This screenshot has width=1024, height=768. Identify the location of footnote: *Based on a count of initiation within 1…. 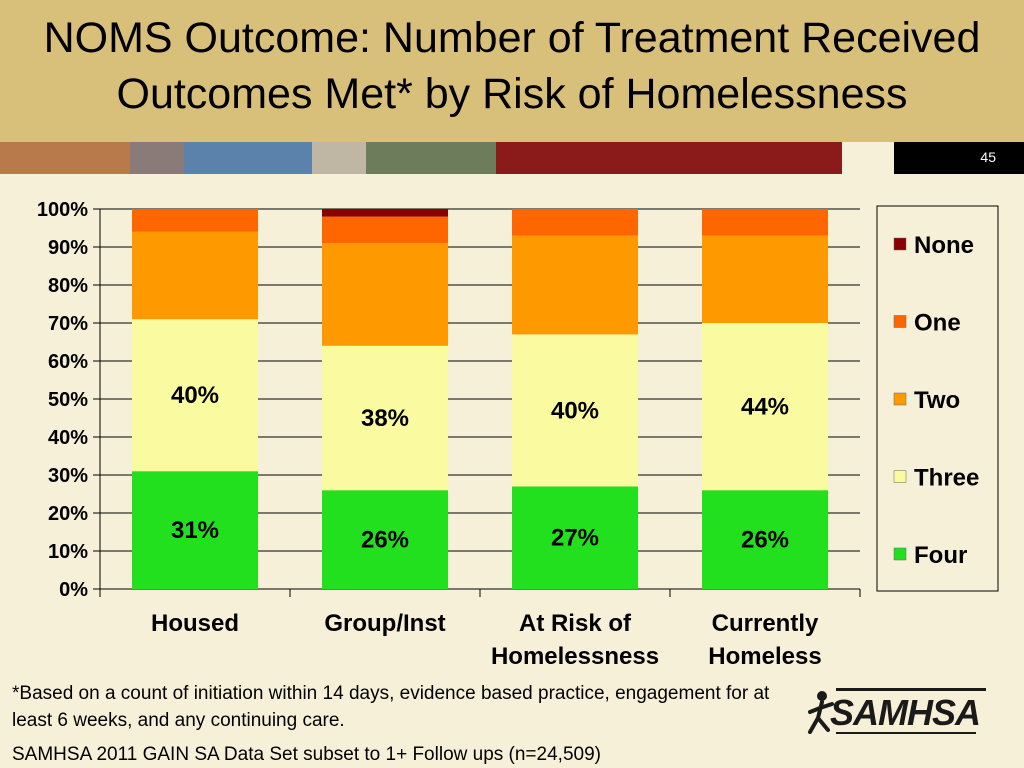
(391, 707).